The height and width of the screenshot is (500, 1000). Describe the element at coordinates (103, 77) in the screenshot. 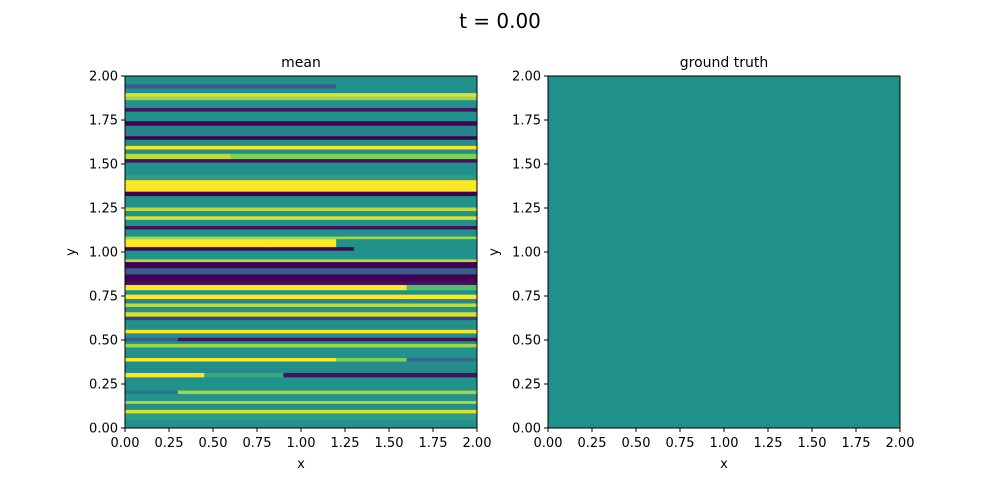

I see `y-tick-label: 2.00` at that location.